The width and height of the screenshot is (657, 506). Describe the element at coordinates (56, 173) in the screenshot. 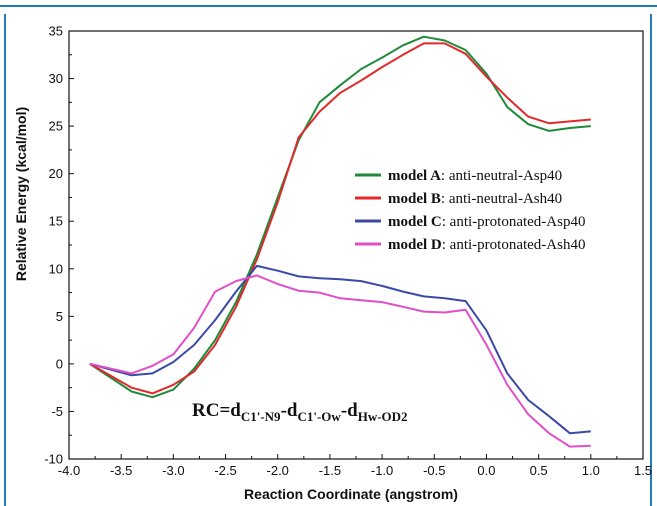

I see `y-tick-label: 20` at that location.